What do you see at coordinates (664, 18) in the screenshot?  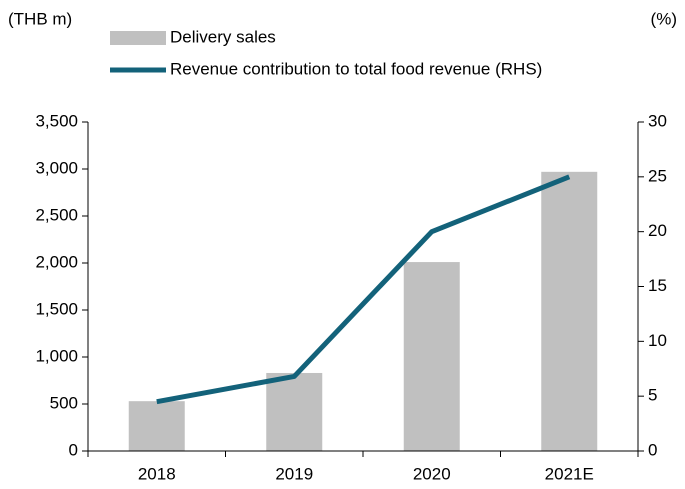 I see `y2-axis-label: (%)` at bounding box center [664, 18].